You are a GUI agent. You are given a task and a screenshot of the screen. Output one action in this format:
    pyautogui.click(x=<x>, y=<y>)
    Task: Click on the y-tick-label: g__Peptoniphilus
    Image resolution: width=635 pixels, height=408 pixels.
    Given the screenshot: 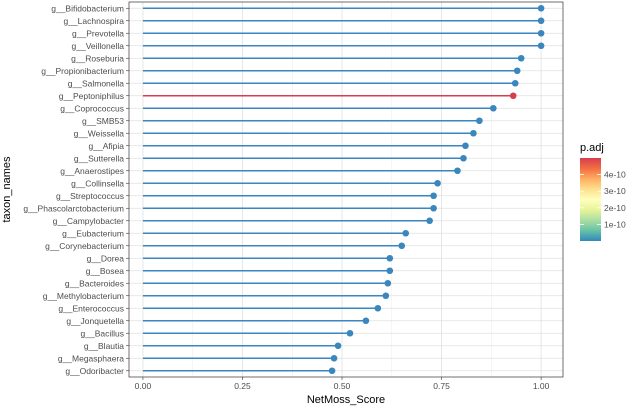 What is the action you would take?
    pyautogui.click(x=91, y=96)
    